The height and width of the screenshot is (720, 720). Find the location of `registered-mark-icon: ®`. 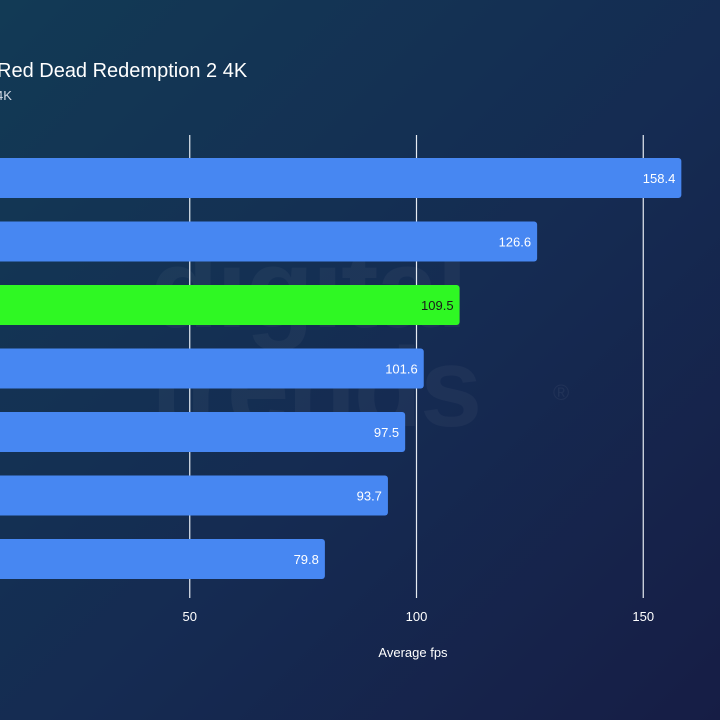

registered-mark-icon: ® is located at coordinates (561, 392).